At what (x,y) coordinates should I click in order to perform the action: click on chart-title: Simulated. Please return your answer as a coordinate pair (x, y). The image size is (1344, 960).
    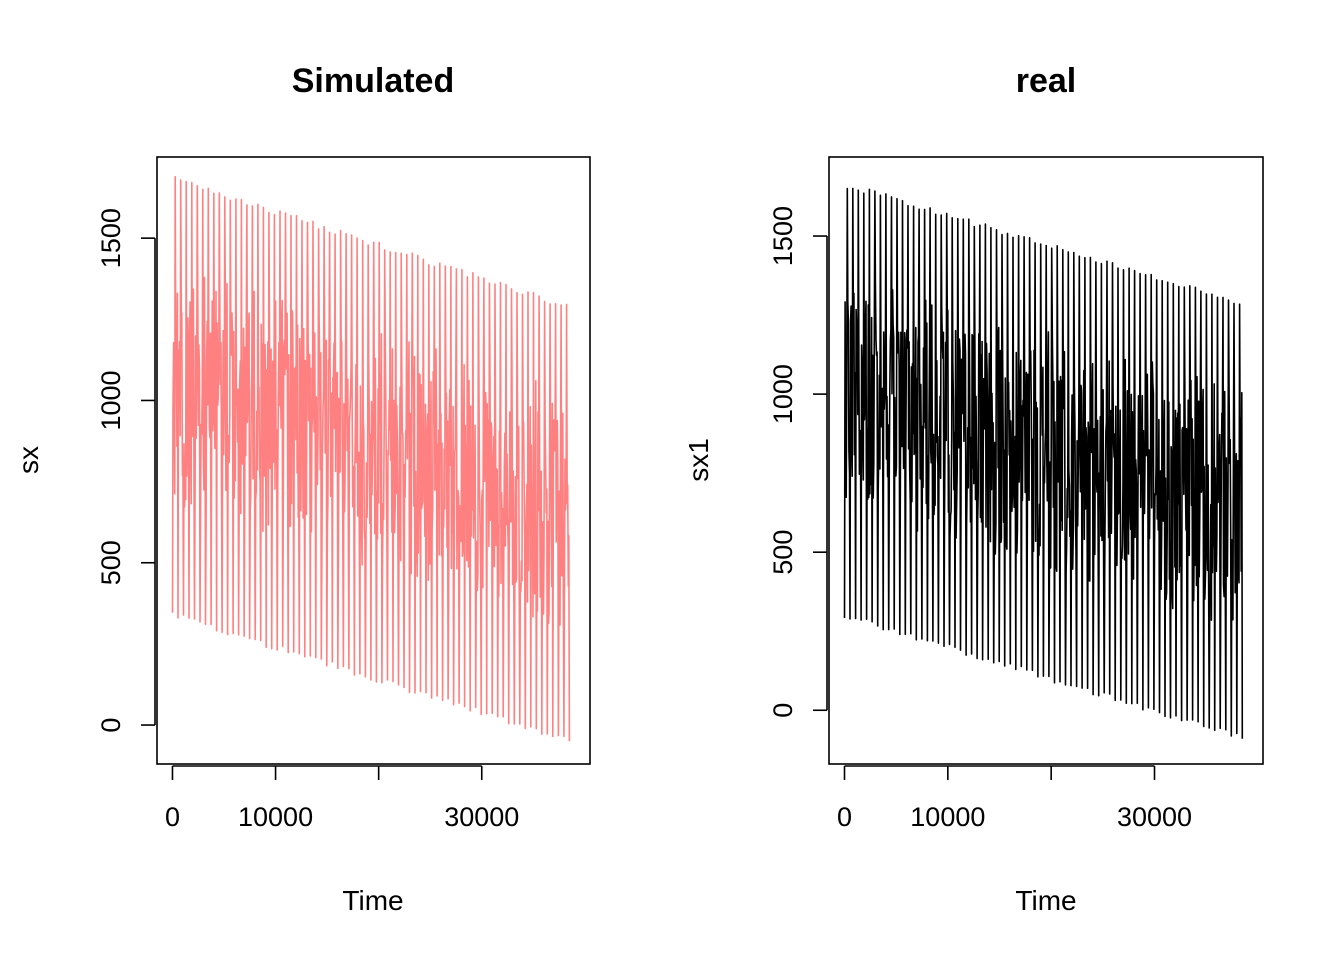
    Looking at the image, I should click on (373, 81).